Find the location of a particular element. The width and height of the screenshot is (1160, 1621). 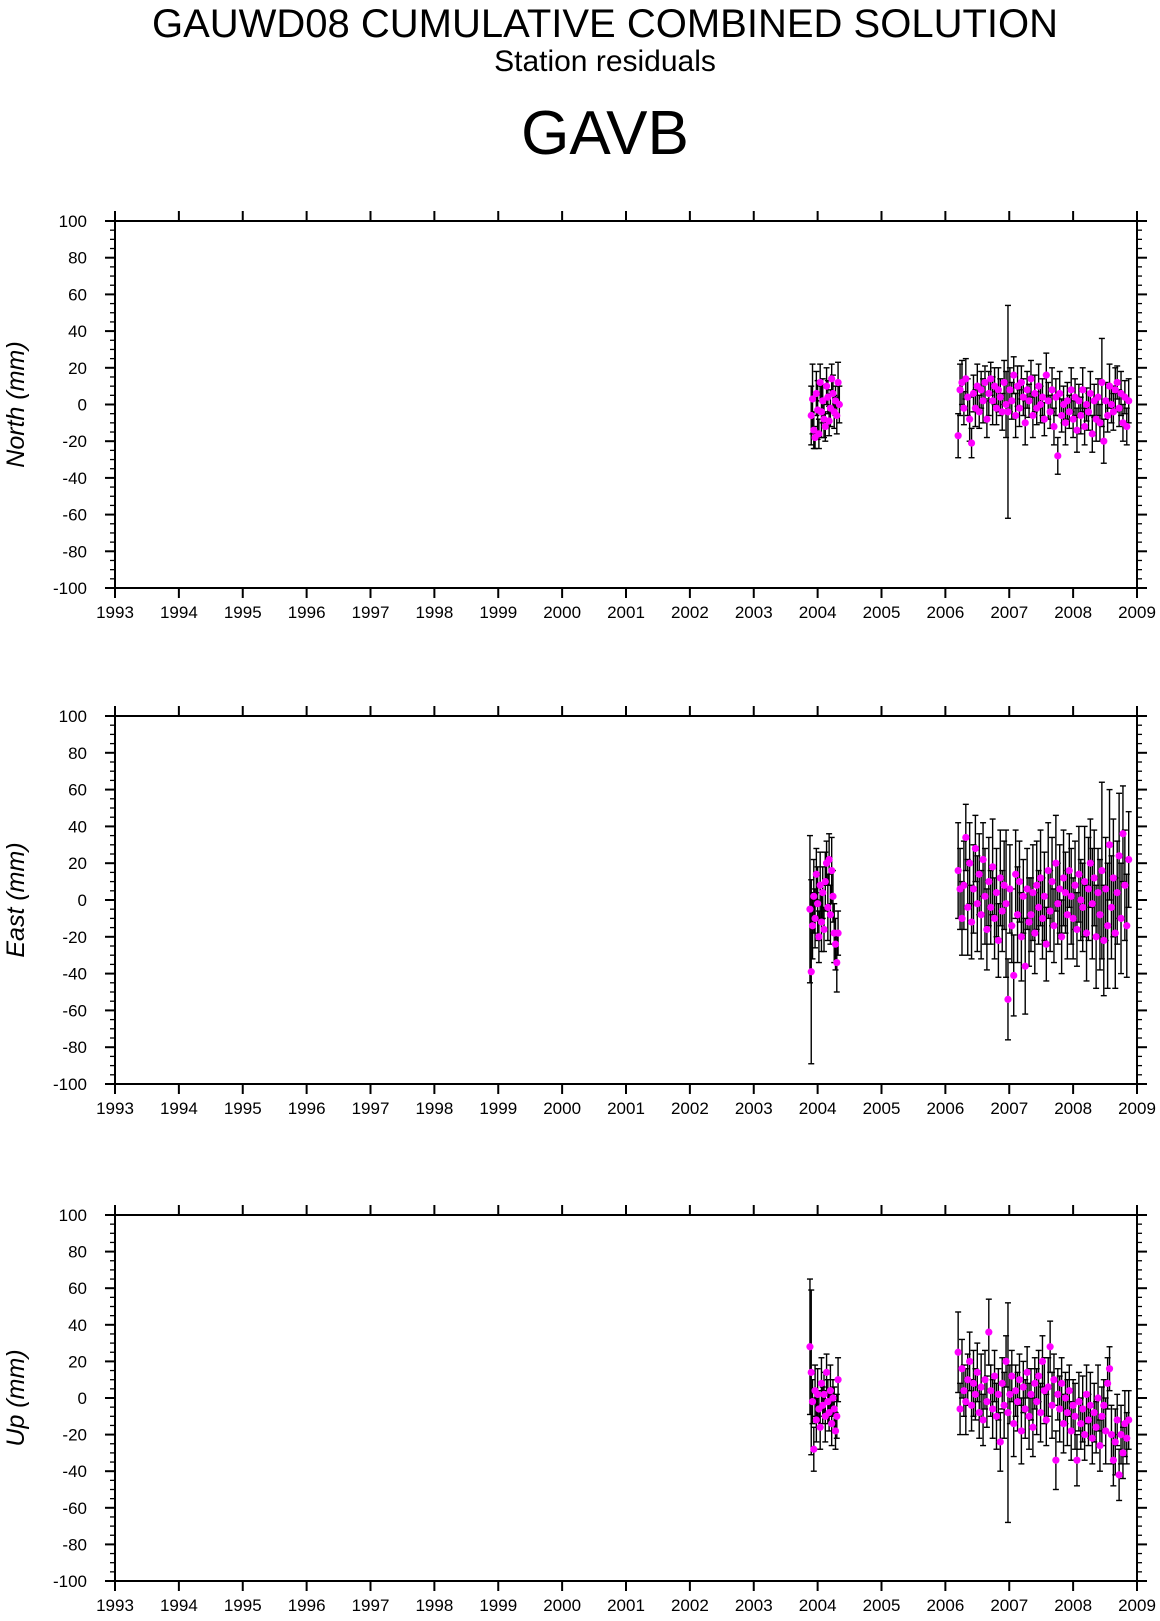

y-tick-label: -40 is located at coordinates (74, 478).